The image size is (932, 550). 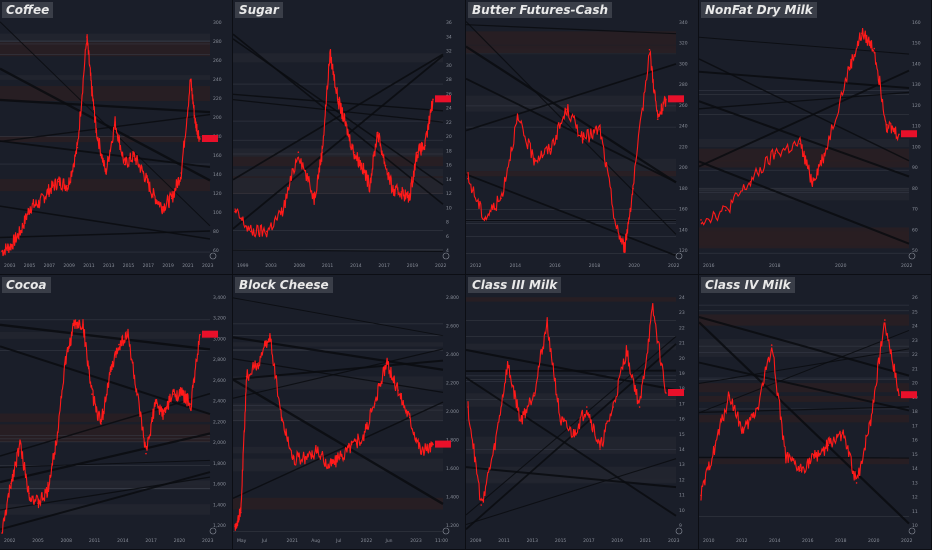 What do you see at coordinates (446, 256) in the screenshot?
I see `settings-icon` at bounding box center [446, 256].